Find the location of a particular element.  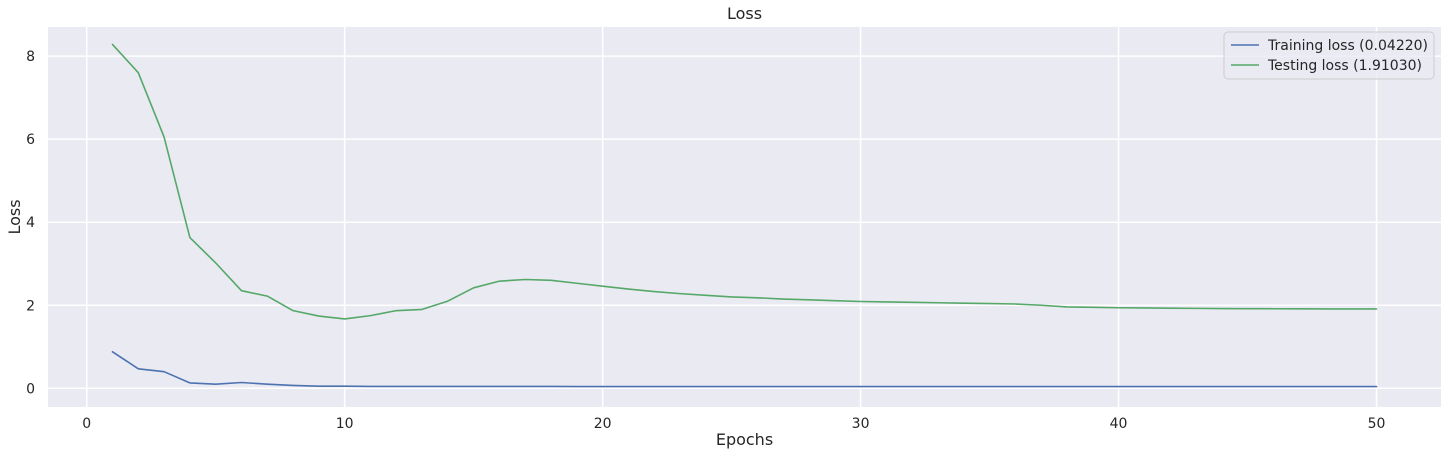

legend-label-training: Training loss (0.04220) is located at coordinates (1347, 46).